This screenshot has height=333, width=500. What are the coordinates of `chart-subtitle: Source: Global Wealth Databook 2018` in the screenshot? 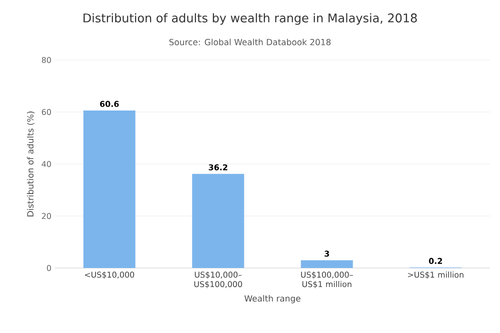 It's located at (250, 42).